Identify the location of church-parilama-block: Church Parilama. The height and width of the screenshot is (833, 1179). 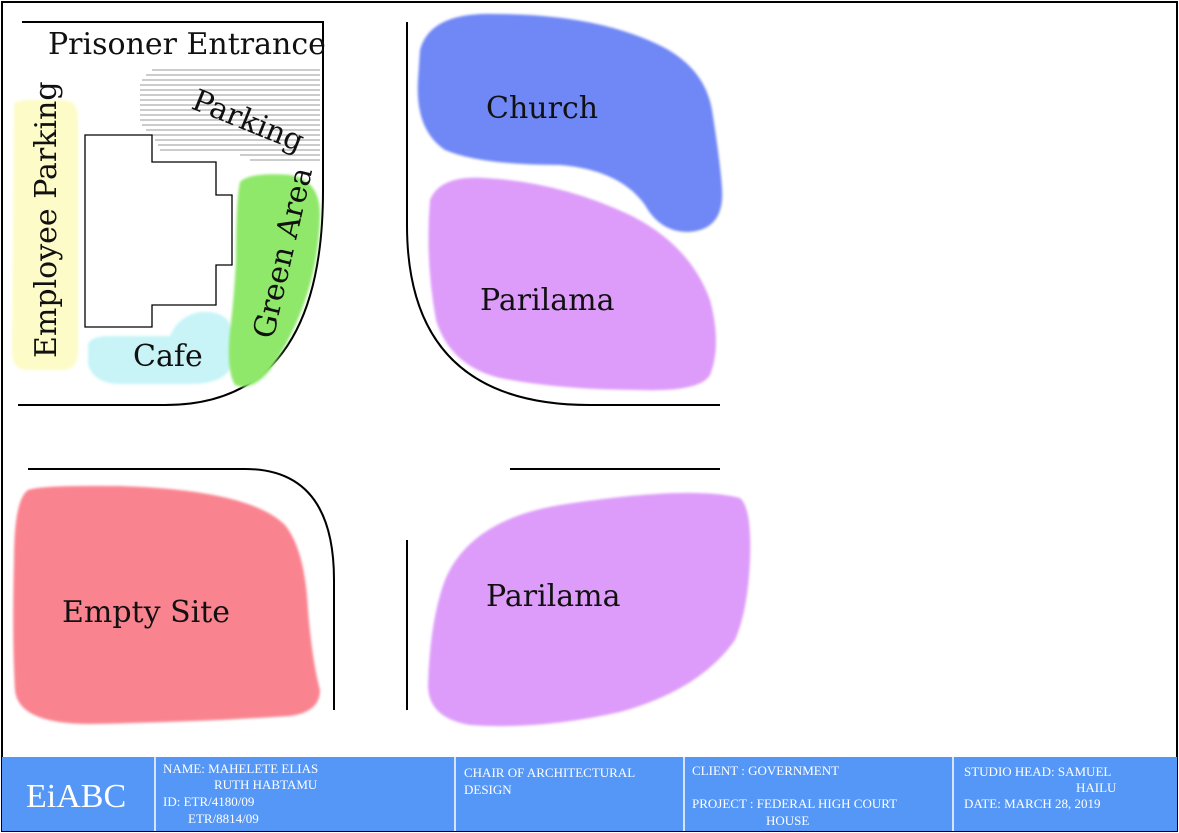
(564, 209).